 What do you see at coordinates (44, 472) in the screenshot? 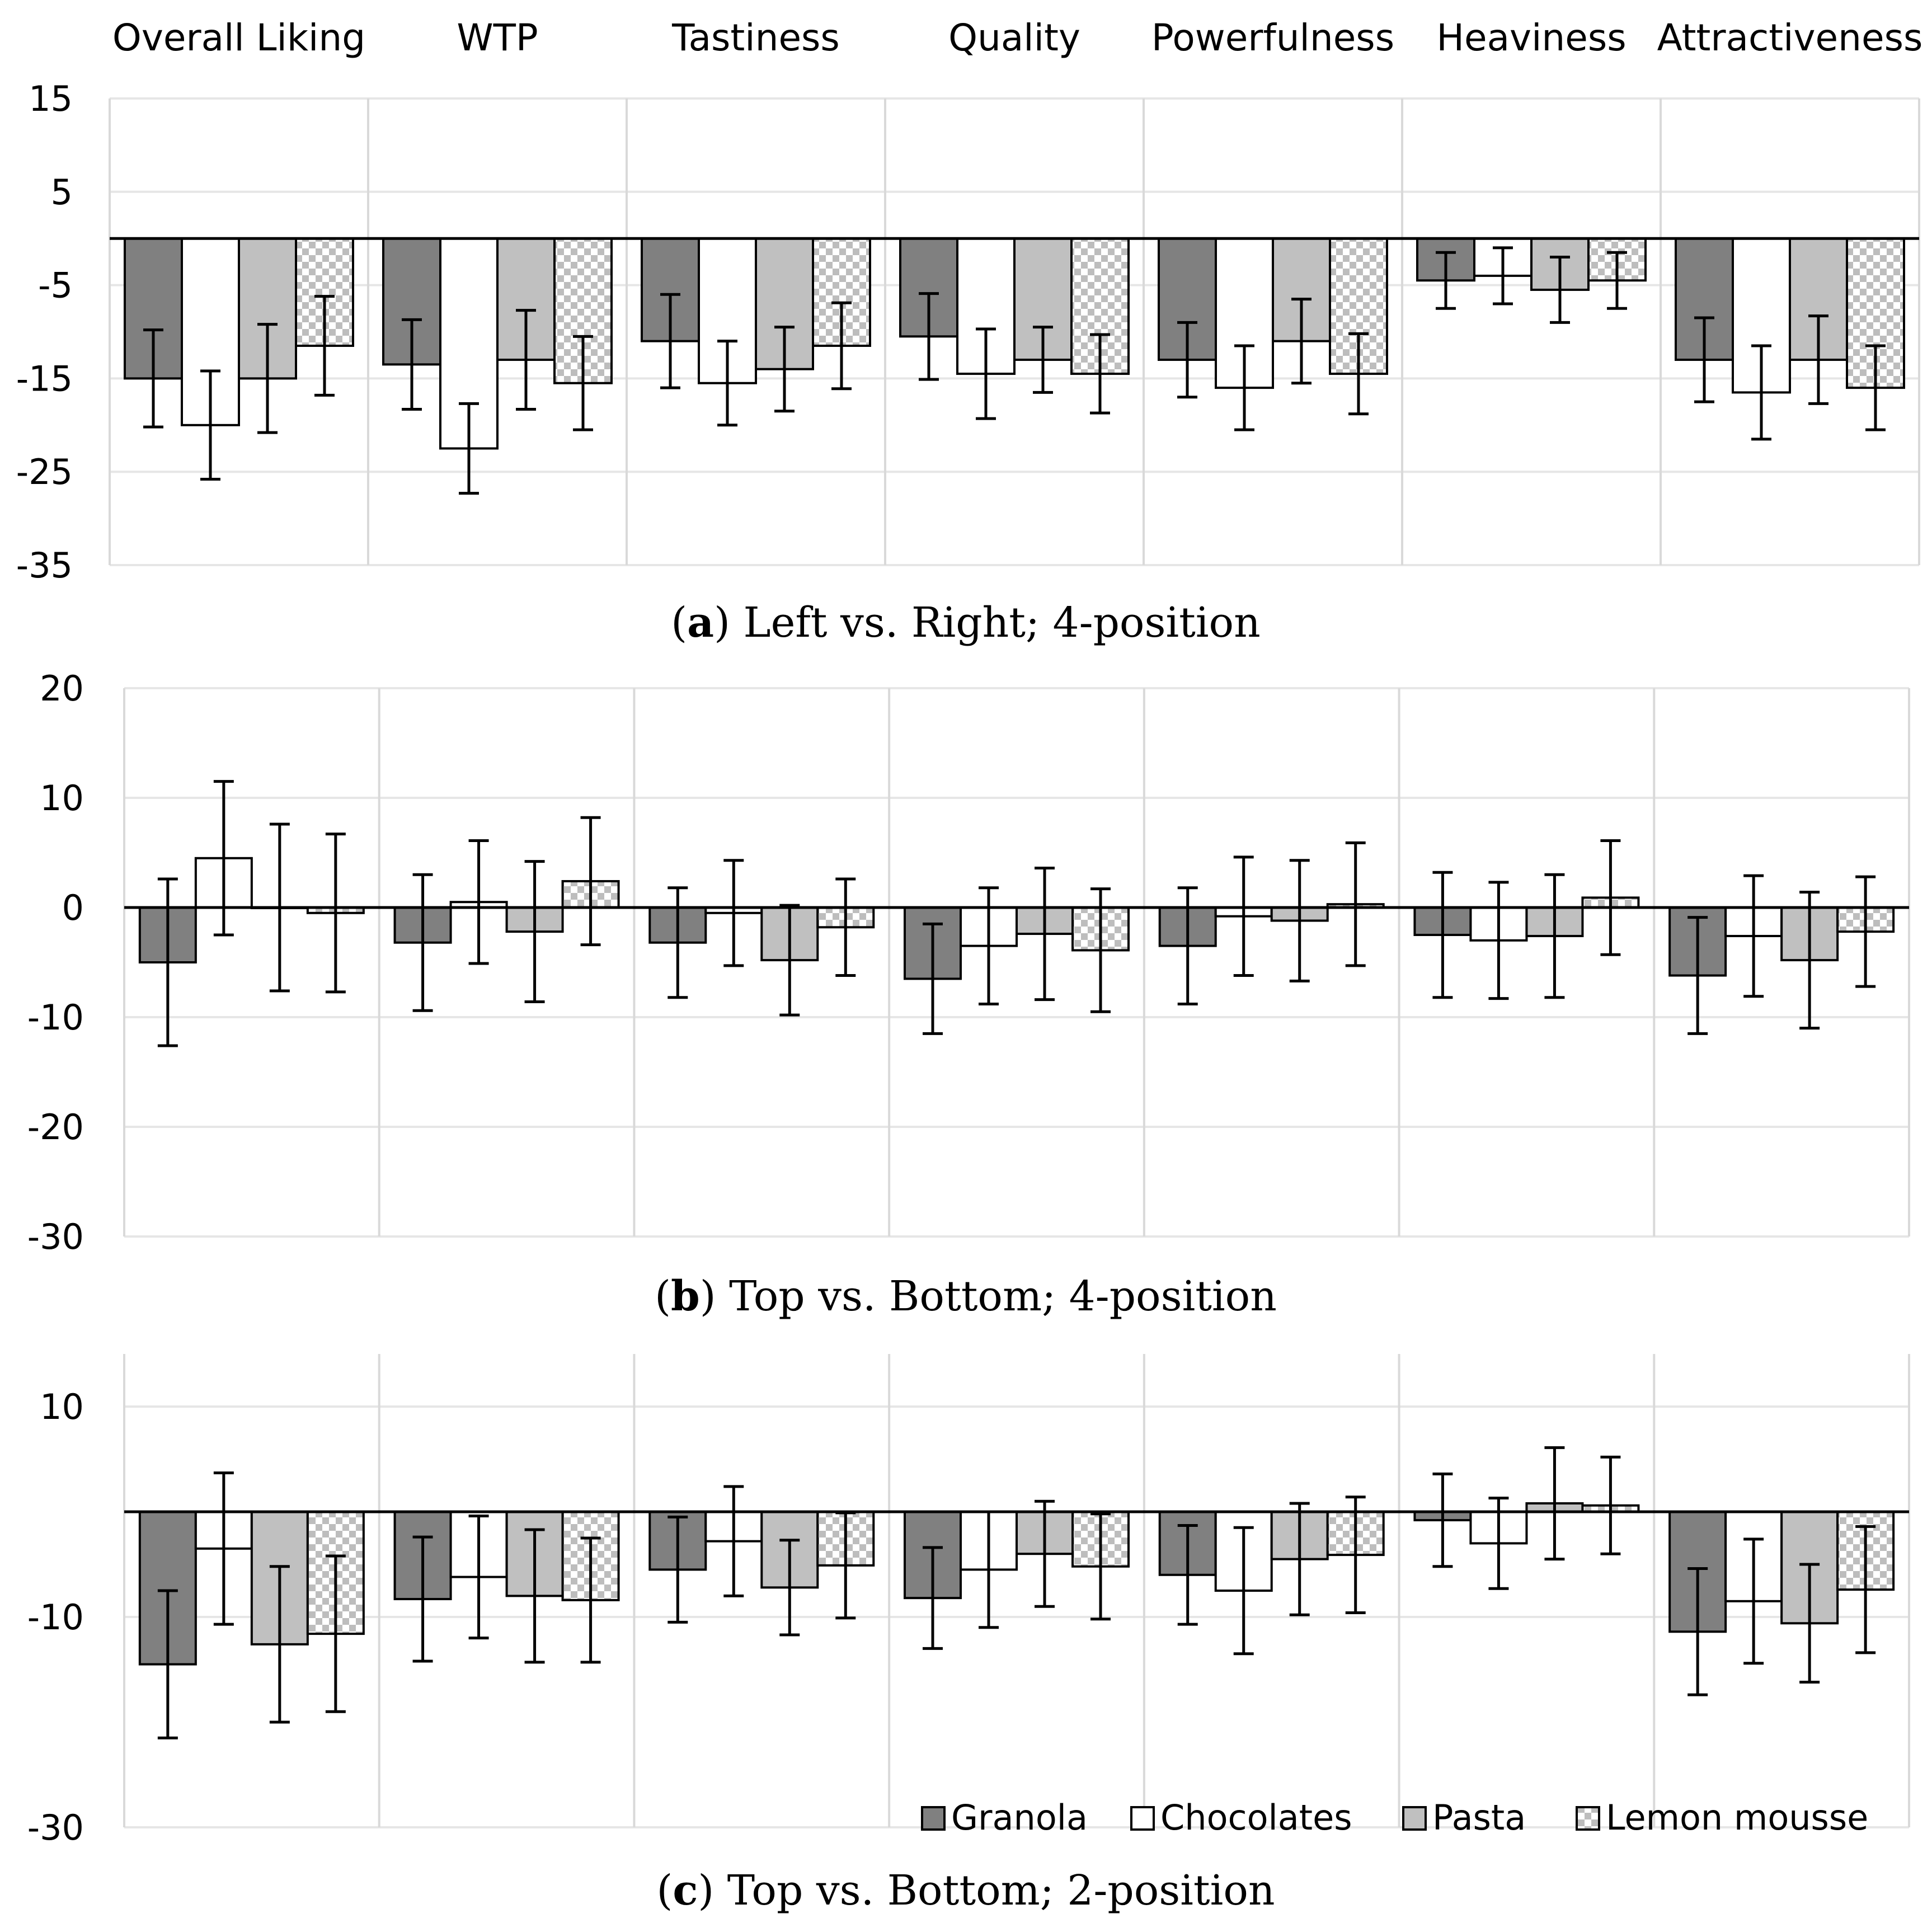
I see `y-tick-label: -25` at bounding box center [44, 472].